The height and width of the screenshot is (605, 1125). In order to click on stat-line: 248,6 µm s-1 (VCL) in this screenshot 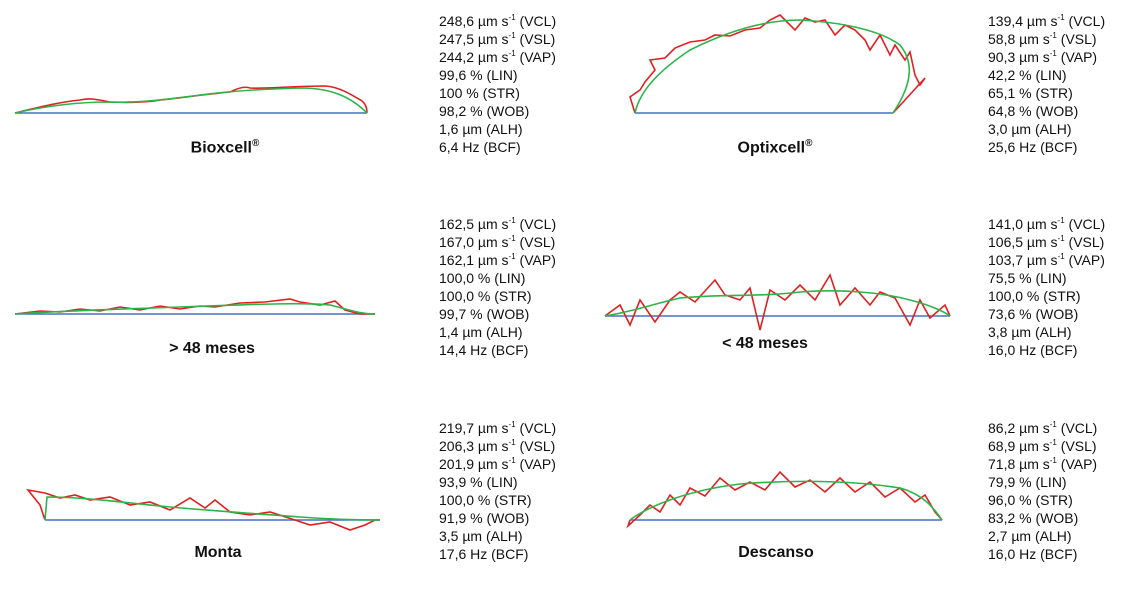, I will do `click(497, 21)`.